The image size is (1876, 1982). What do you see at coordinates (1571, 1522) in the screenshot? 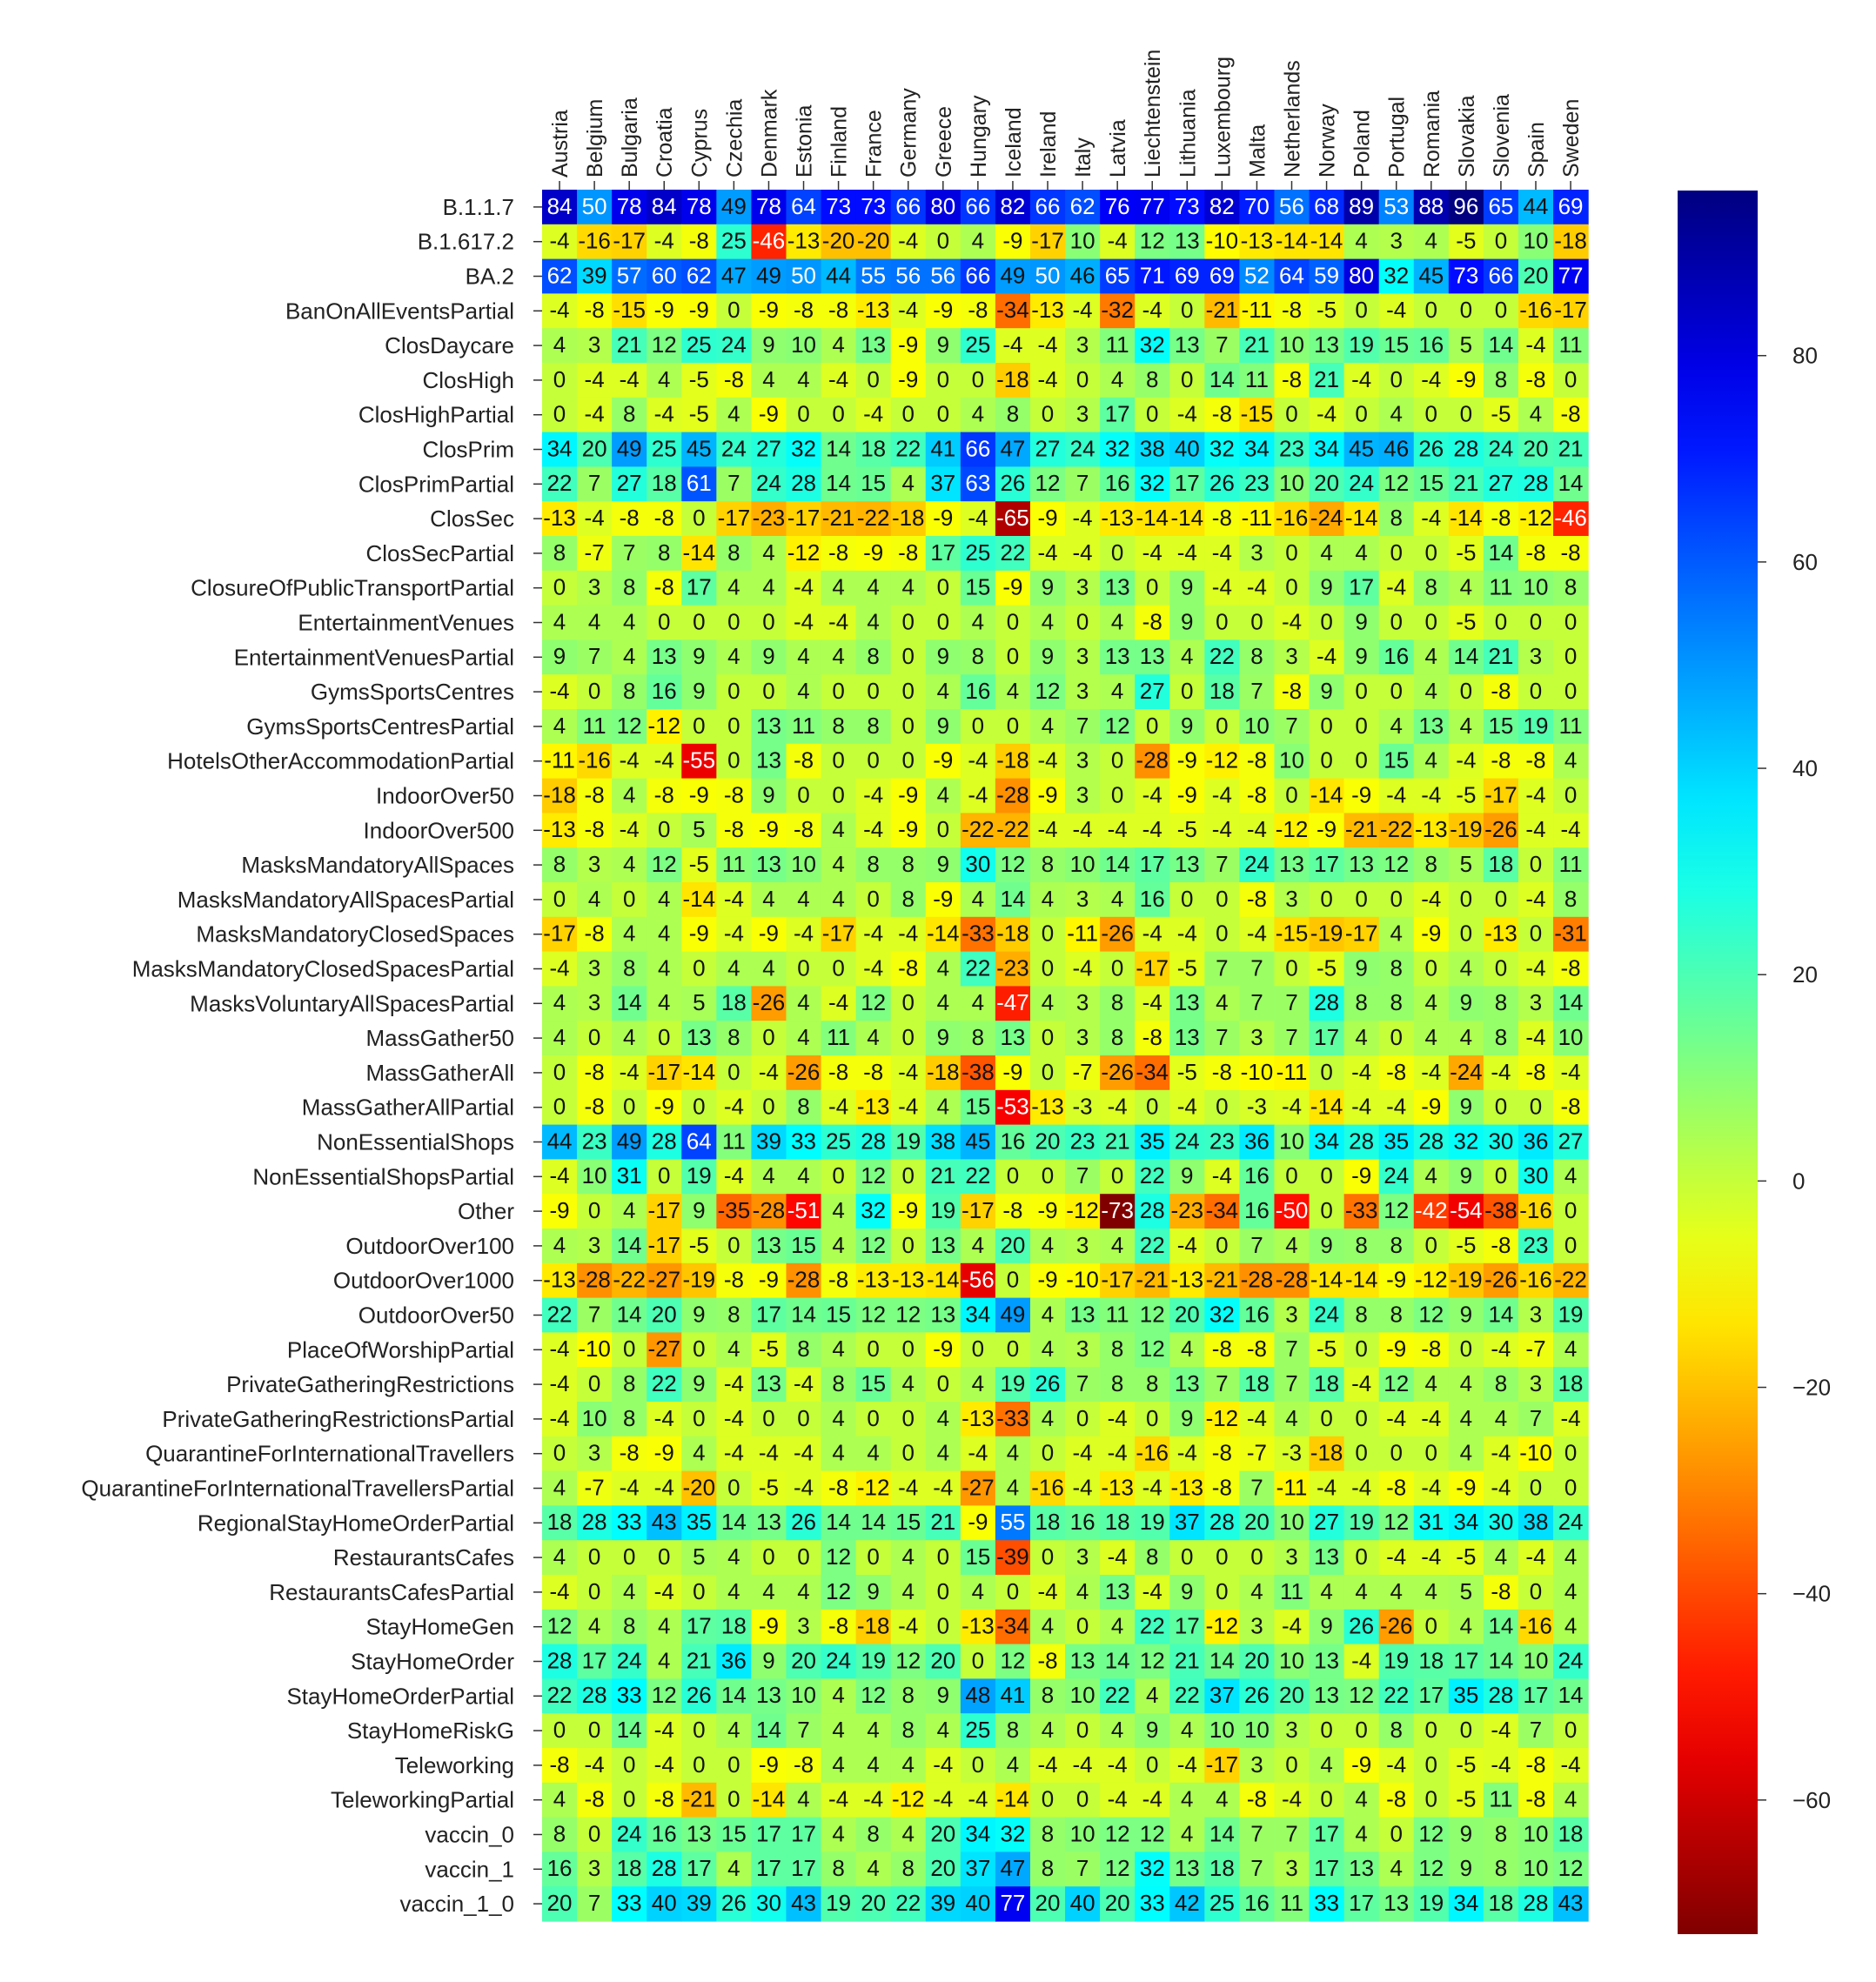
I see `cell-value-label: 24` at bounding box center [1571, 1522].